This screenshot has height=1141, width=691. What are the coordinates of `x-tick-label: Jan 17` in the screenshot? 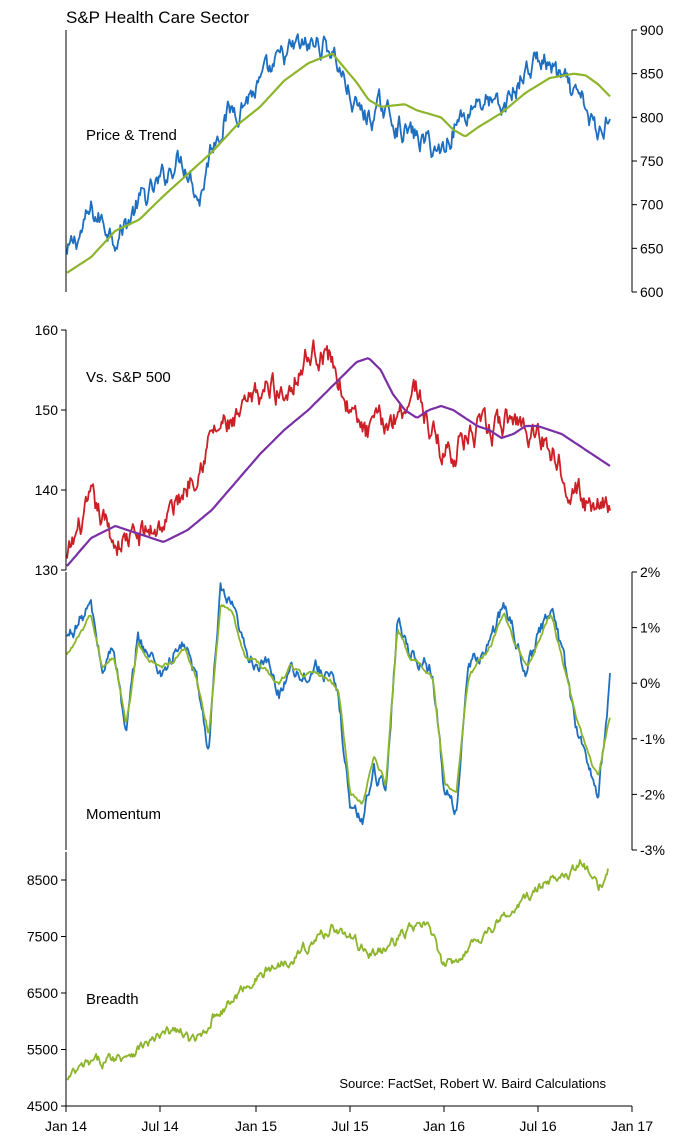 It's located at (632, 1126).